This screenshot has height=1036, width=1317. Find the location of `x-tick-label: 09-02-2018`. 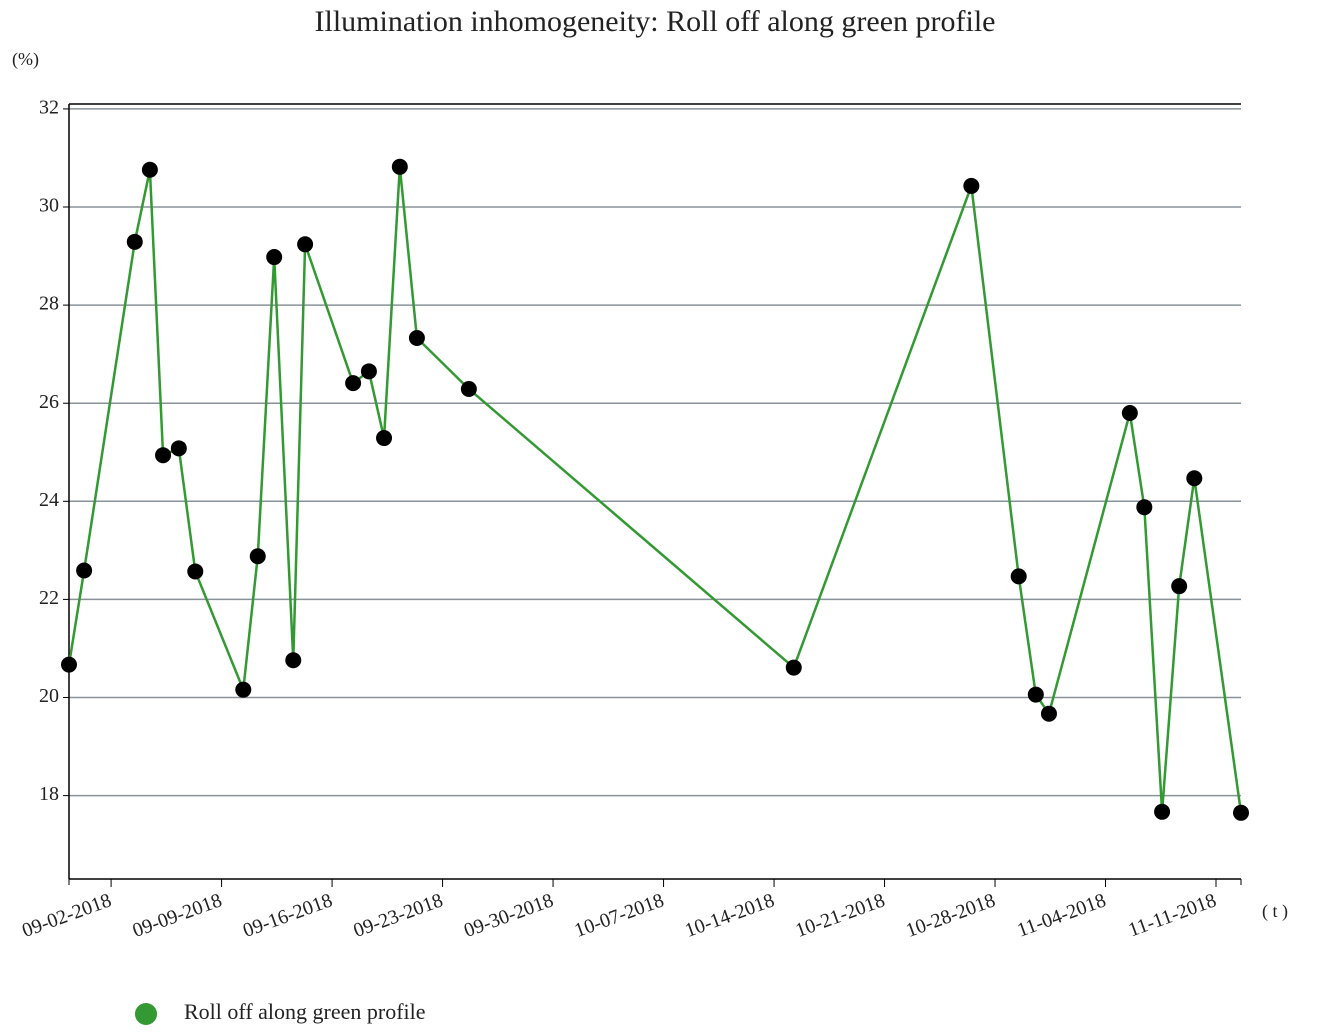

x-tick-label: 09-02-2018 is located at coordinates (66, 915).